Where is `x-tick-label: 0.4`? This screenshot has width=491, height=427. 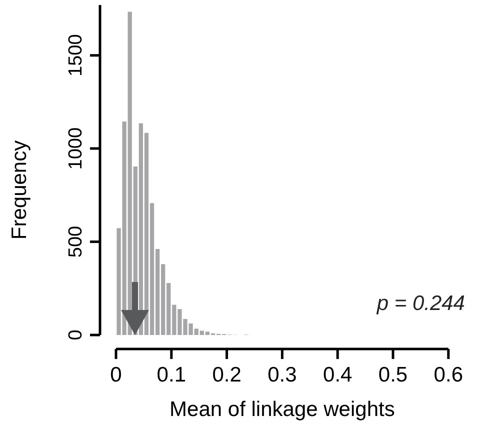 x-tick-label: 0.4 is located at coordinates (338, 374).